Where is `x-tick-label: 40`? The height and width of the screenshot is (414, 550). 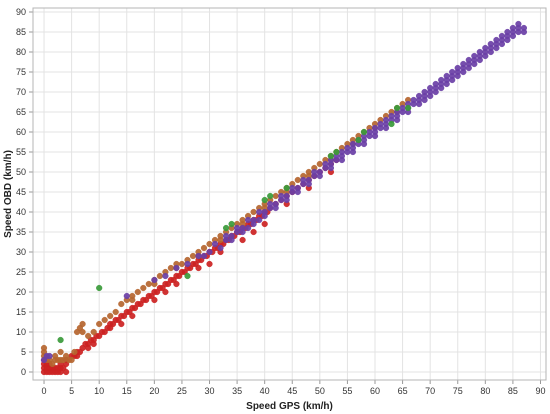 x-tick-label: 40 is located at coordinates (265, 391).